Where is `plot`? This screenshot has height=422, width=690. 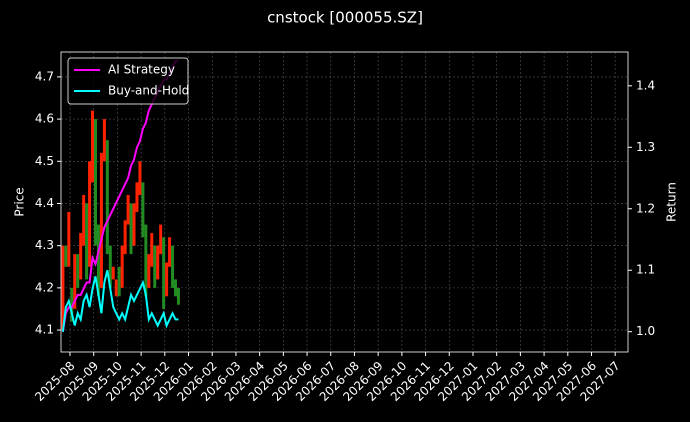 plot is located at coordinates (120, 196).